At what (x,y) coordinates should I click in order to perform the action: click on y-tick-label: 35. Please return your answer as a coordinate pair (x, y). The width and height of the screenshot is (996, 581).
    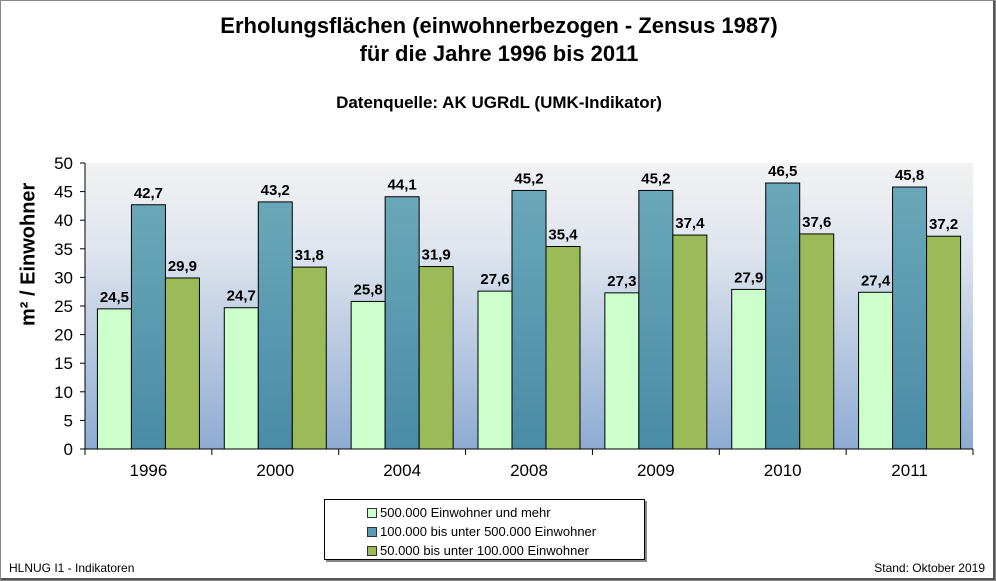
    Looking at the image, I should click on (63, 249).